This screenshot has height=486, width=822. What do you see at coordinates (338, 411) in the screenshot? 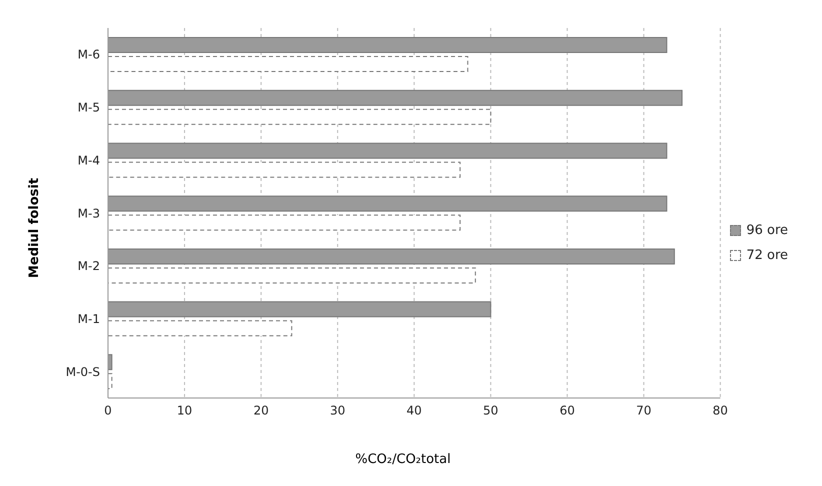
I see `x-tick-label: 30` at bounding box center [338, 411].